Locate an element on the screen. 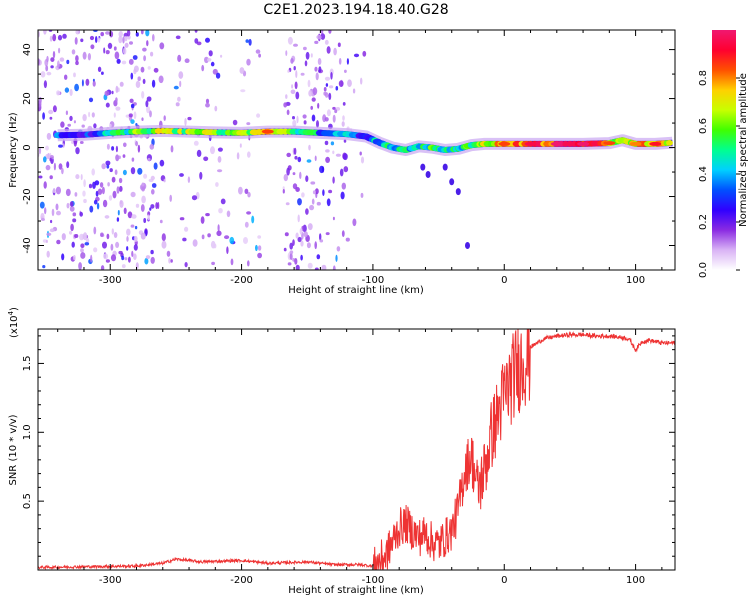 The width and height of the screenshot is (750, 600). colorbar-gradient is located at coordinates (724, 150).